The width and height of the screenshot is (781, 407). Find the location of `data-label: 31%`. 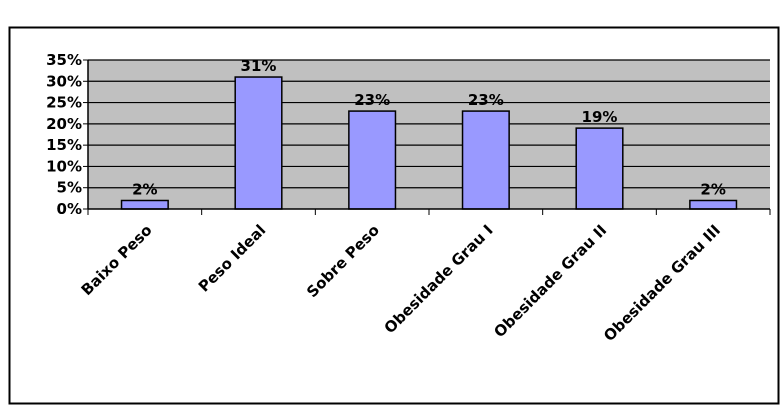

data-label: 31% is located at coordinates (259, 66).